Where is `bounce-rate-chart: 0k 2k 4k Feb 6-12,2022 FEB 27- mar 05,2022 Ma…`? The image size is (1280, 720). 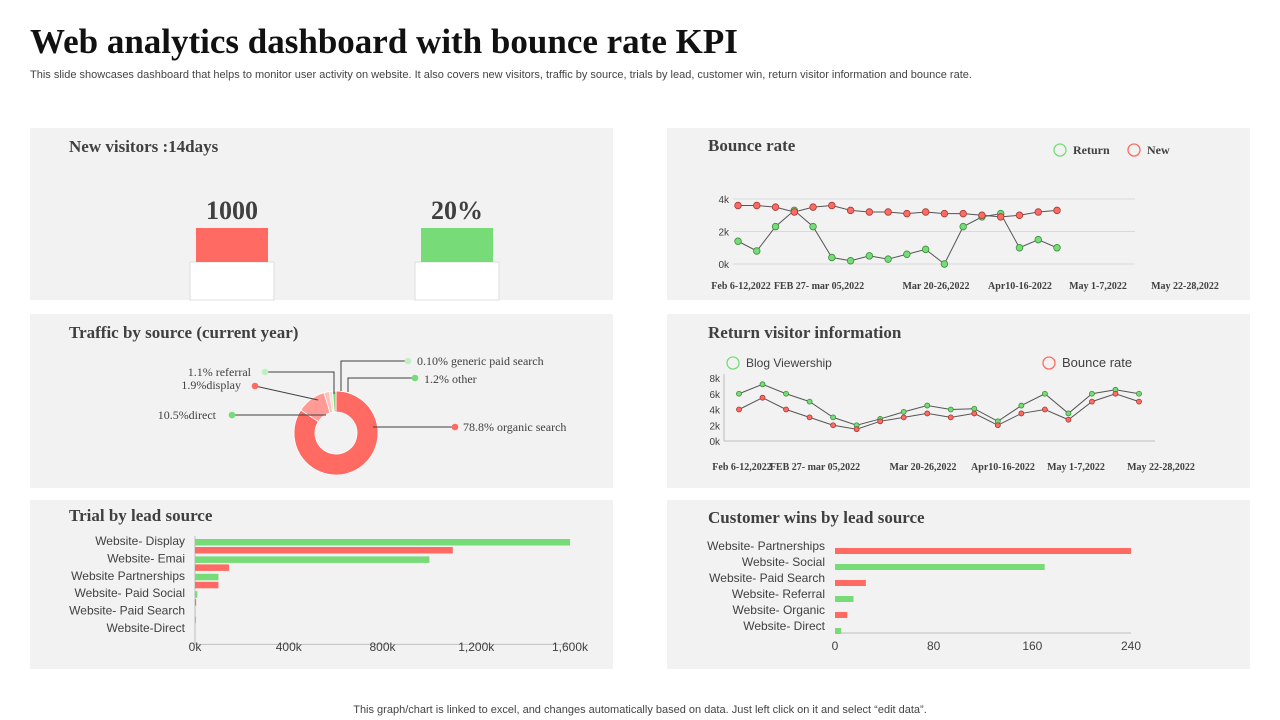
bounce-rate-chart: 0k 2k 4k Feb 6-12,2022 FEB 27- mar 05,2022 Ma… is located at coordinates (965, 217).